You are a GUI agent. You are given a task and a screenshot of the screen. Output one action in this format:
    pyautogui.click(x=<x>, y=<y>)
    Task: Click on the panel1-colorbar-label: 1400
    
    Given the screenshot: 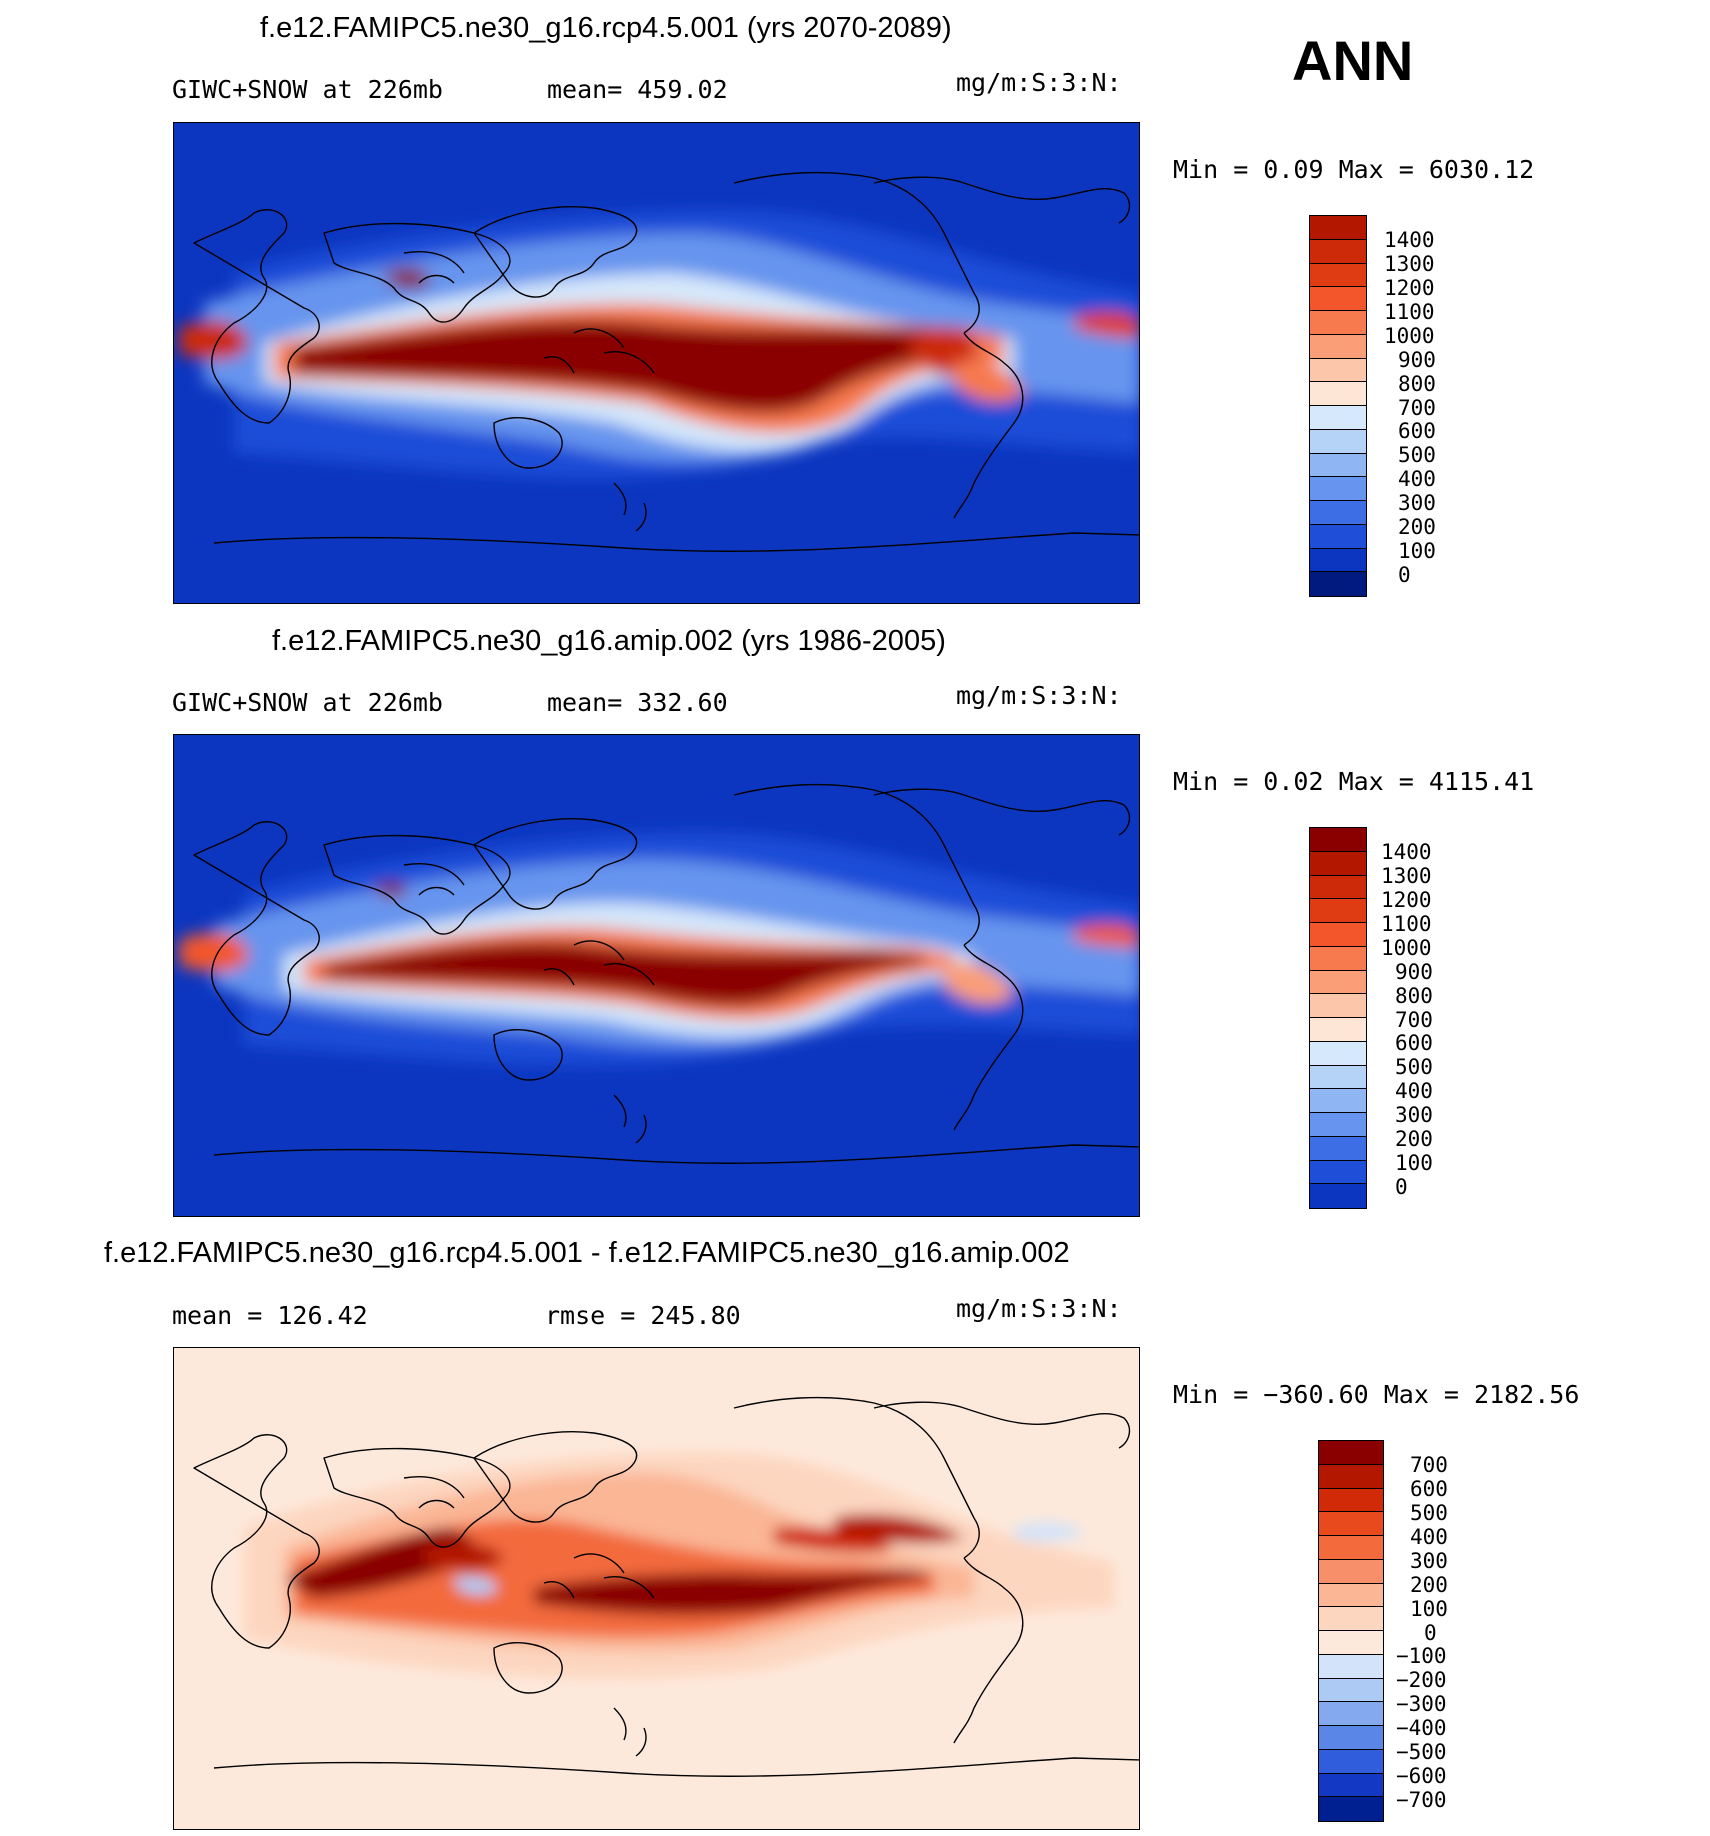 What is the action you would take?
    pyautogui.click(x=1409, y=240)
    